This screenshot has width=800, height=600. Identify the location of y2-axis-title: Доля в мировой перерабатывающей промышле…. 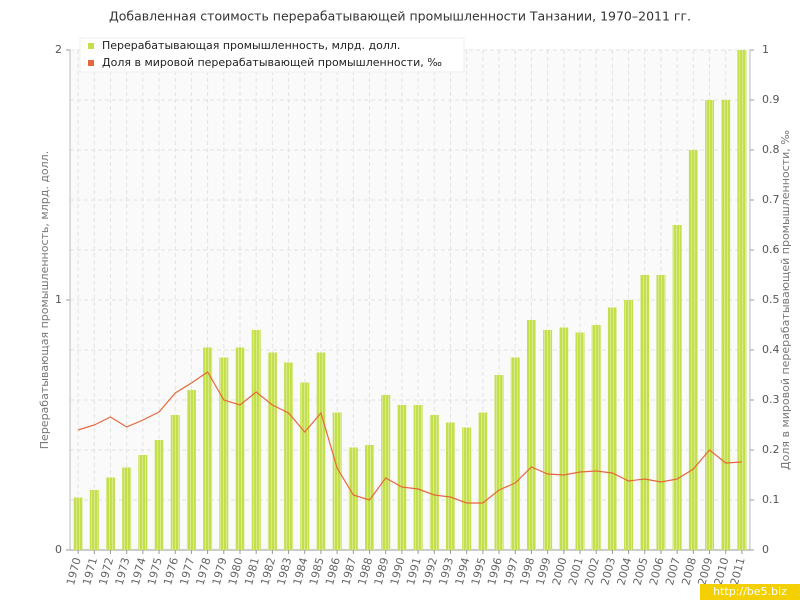
(785, 300).